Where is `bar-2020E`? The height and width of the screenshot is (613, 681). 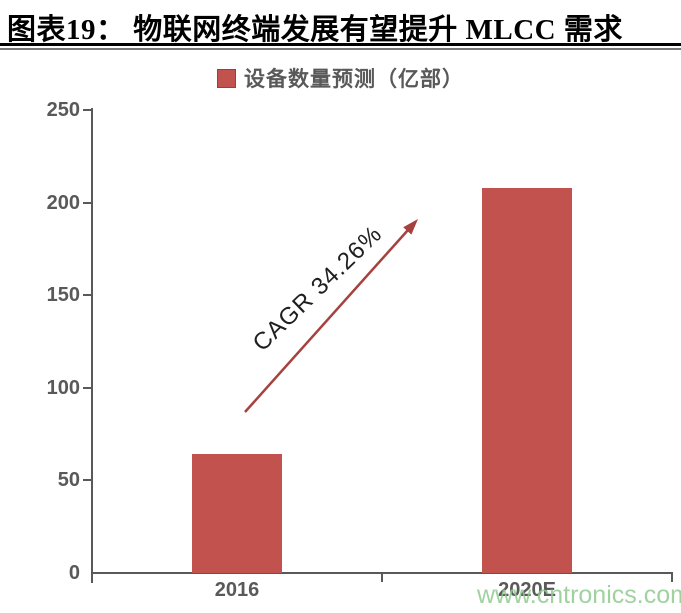 bar-2020E is located at coordinates (527, 380).